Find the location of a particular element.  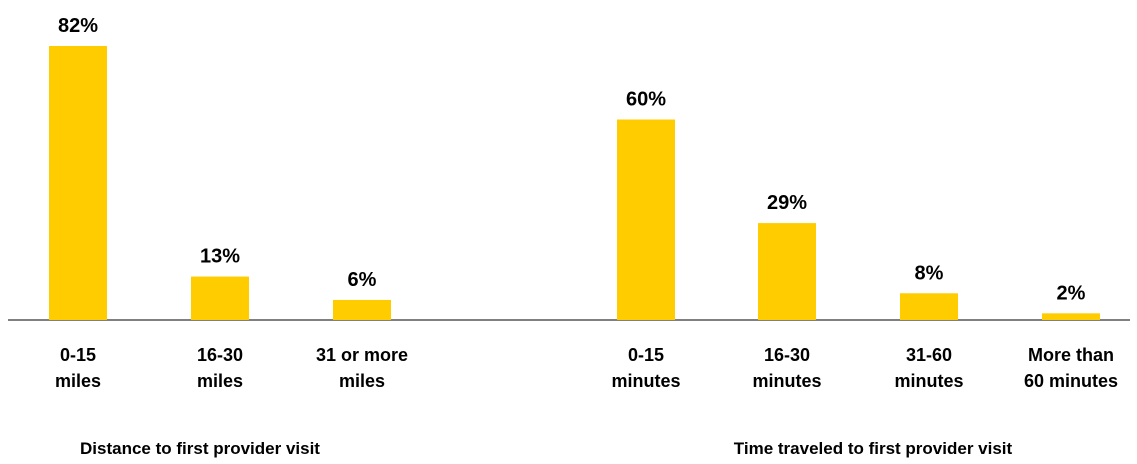

x-axis-title: Distance to first provider visit is located at coordinates (200, 448).